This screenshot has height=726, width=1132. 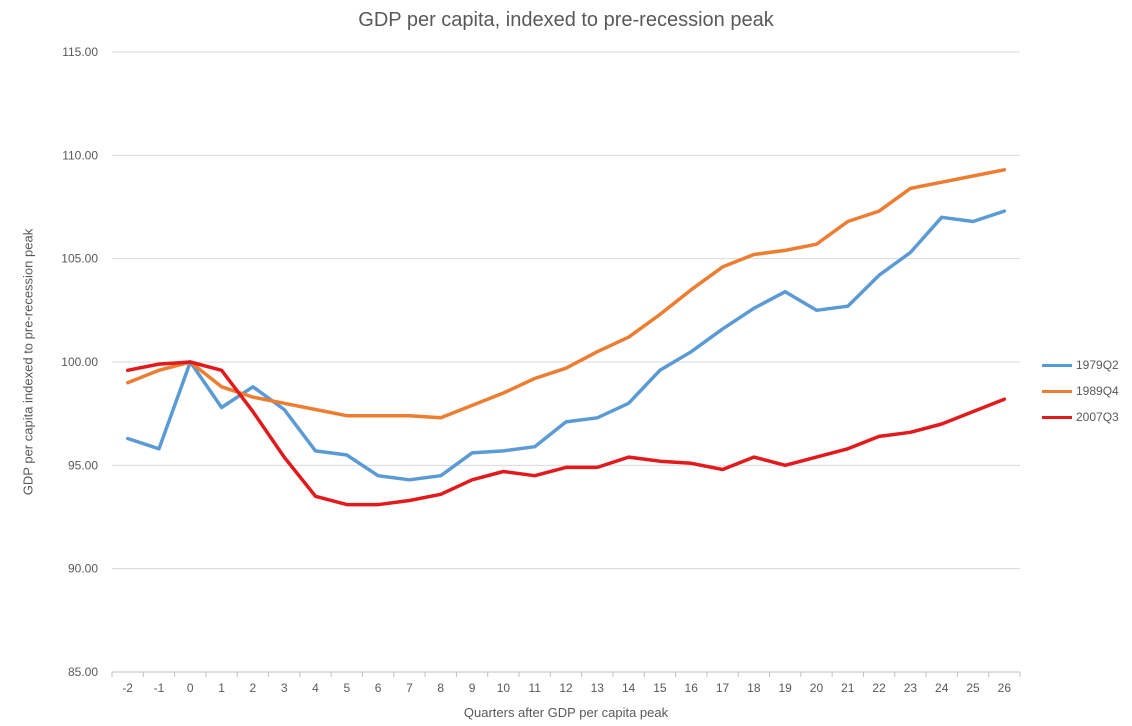 What do you see at coordinates (1097, 417) in the screenshot?
I see `legend-label: 2007Q3` at bounding box center [1097, 417].